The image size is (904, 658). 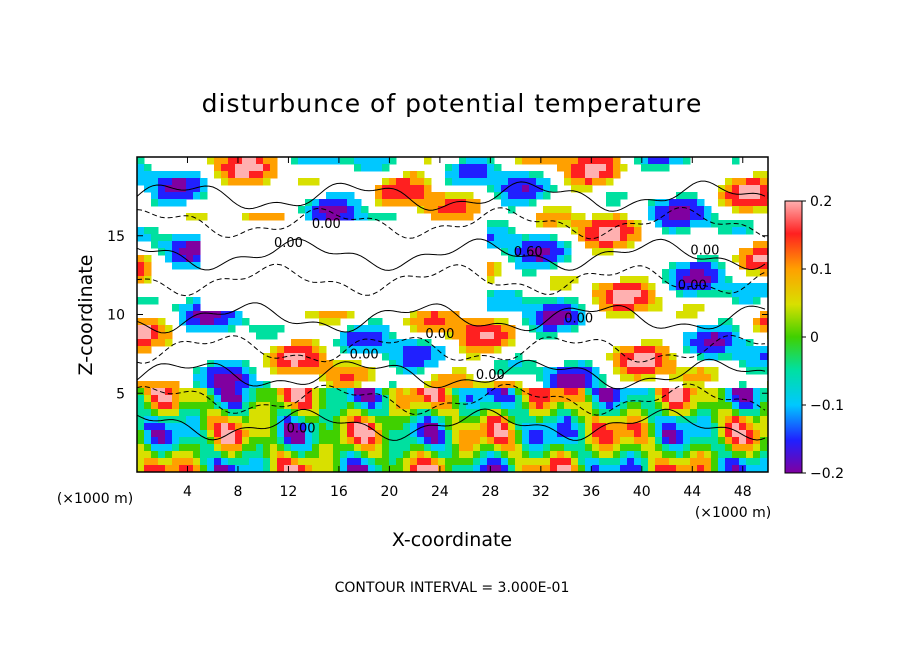 I want to click on contour-label: 0.00, so click(x=692, y=285).